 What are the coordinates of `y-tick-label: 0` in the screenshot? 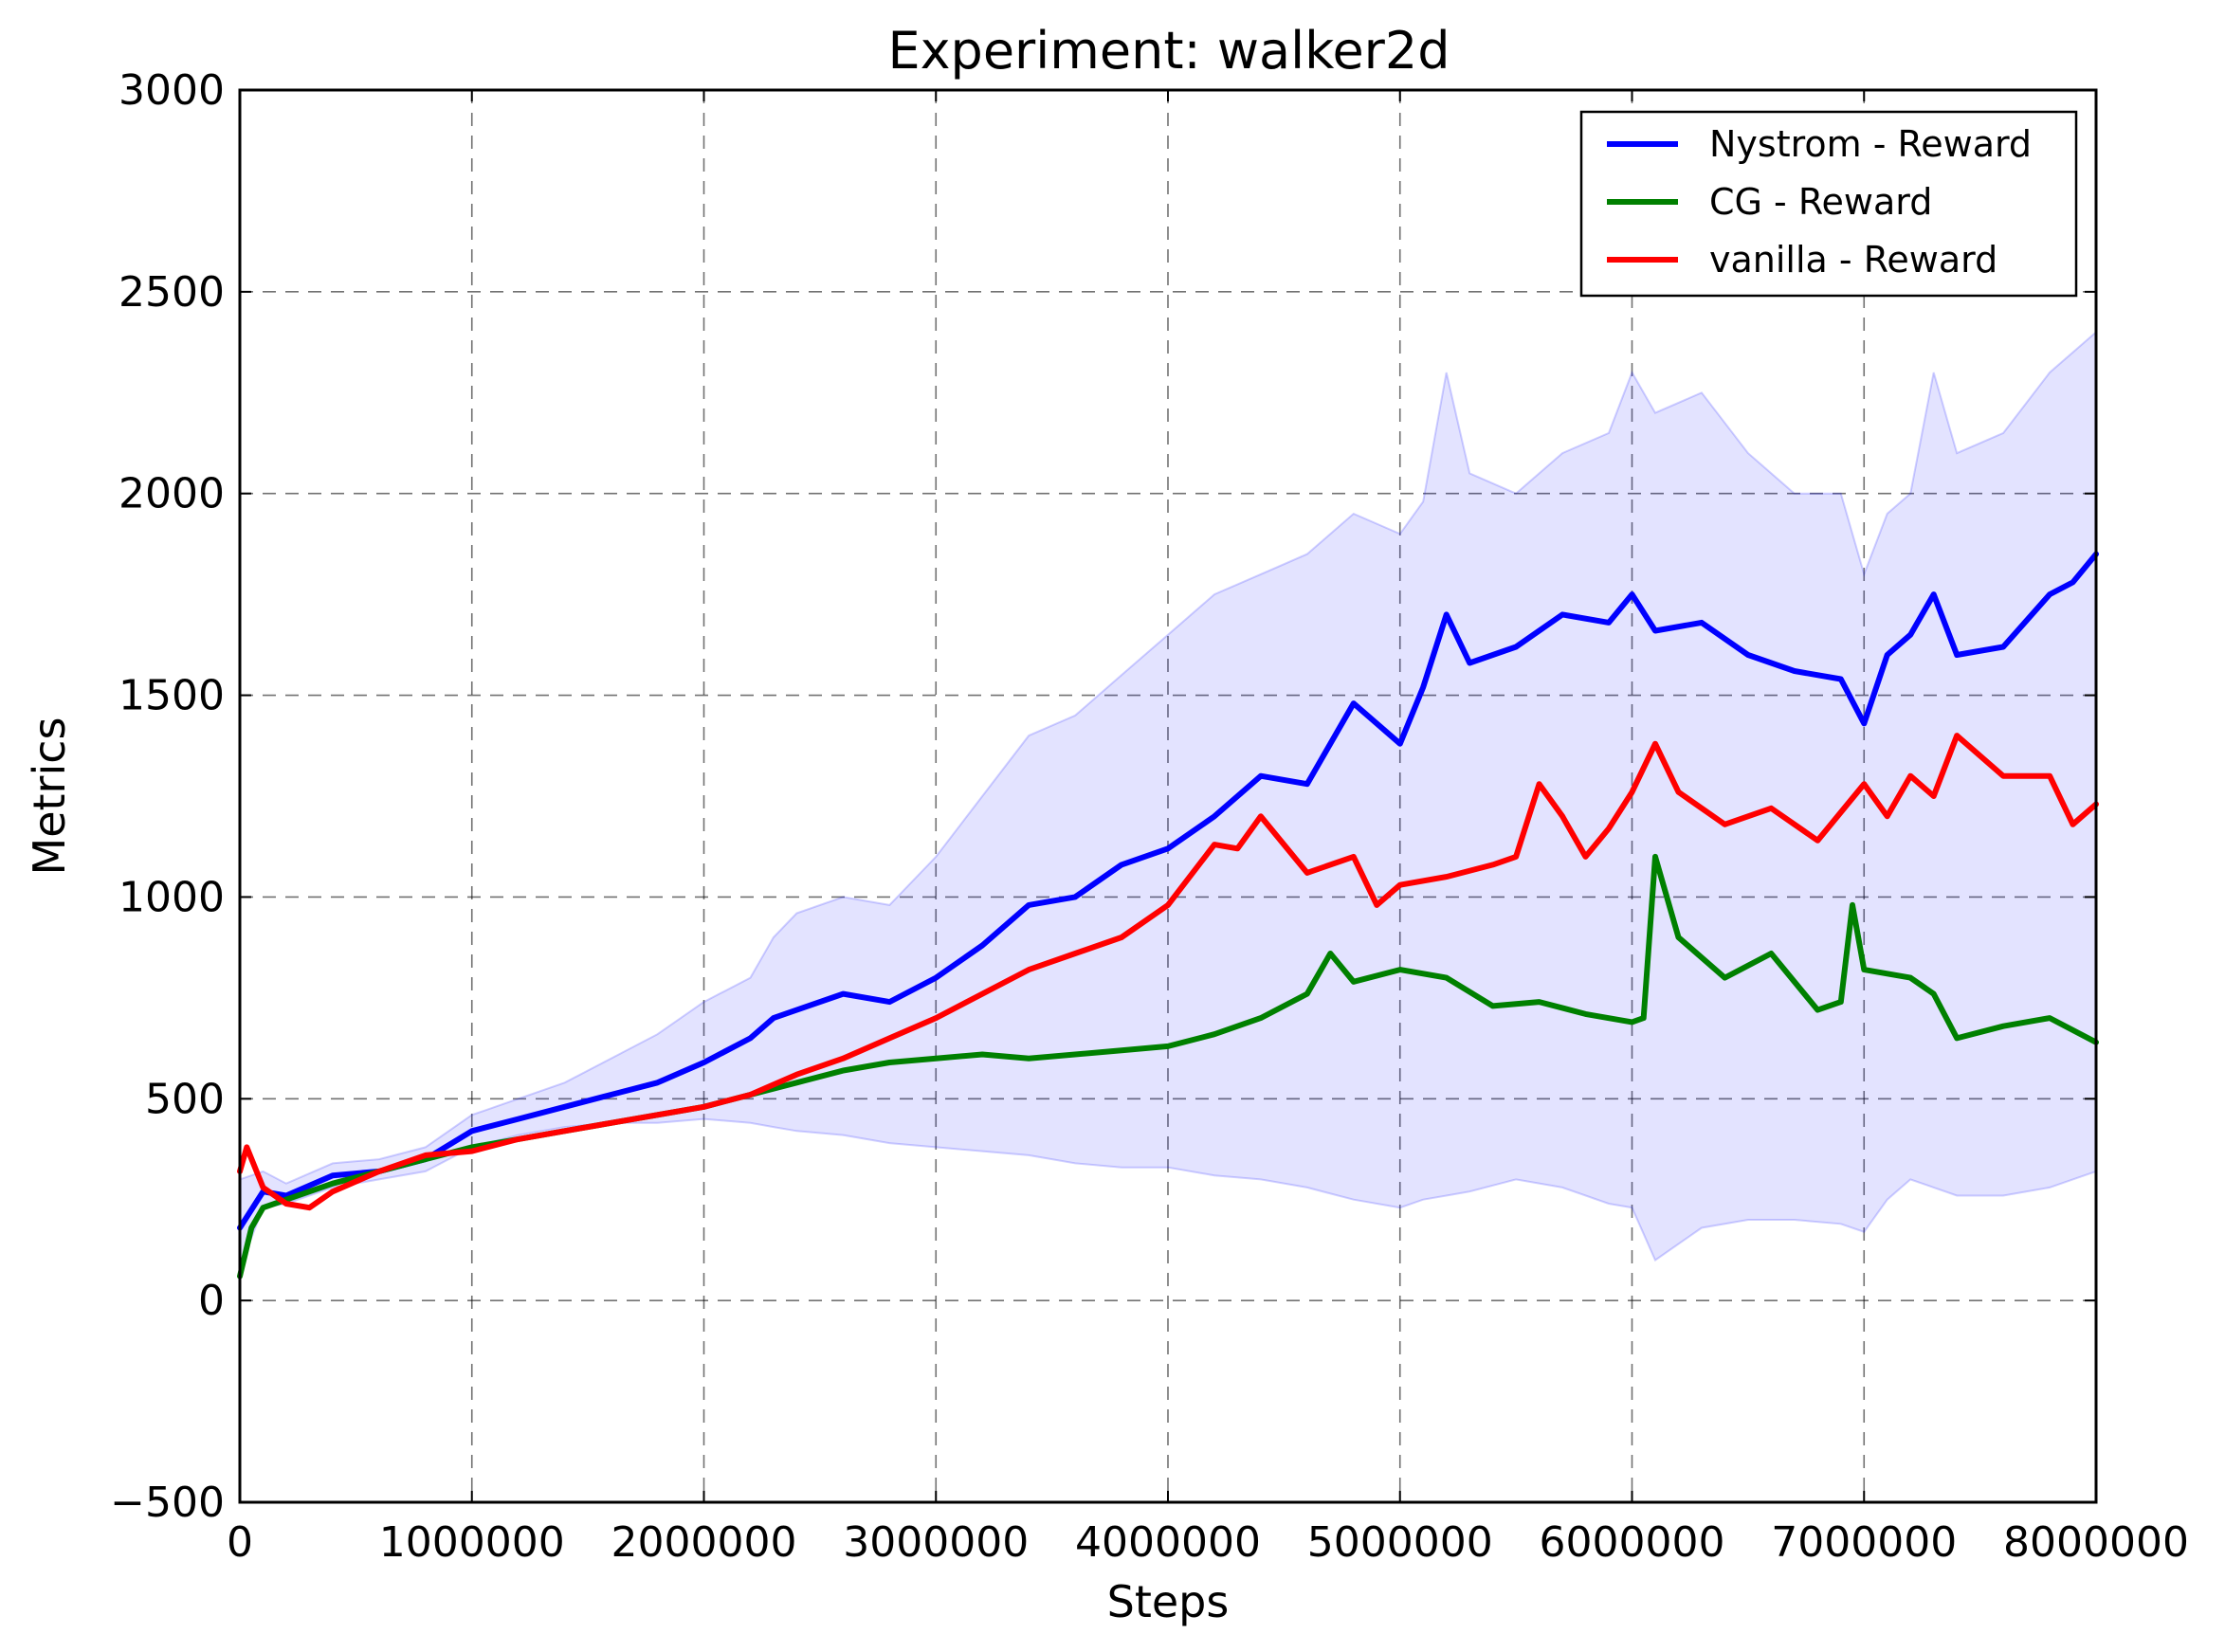 It's located at (211, 1301).